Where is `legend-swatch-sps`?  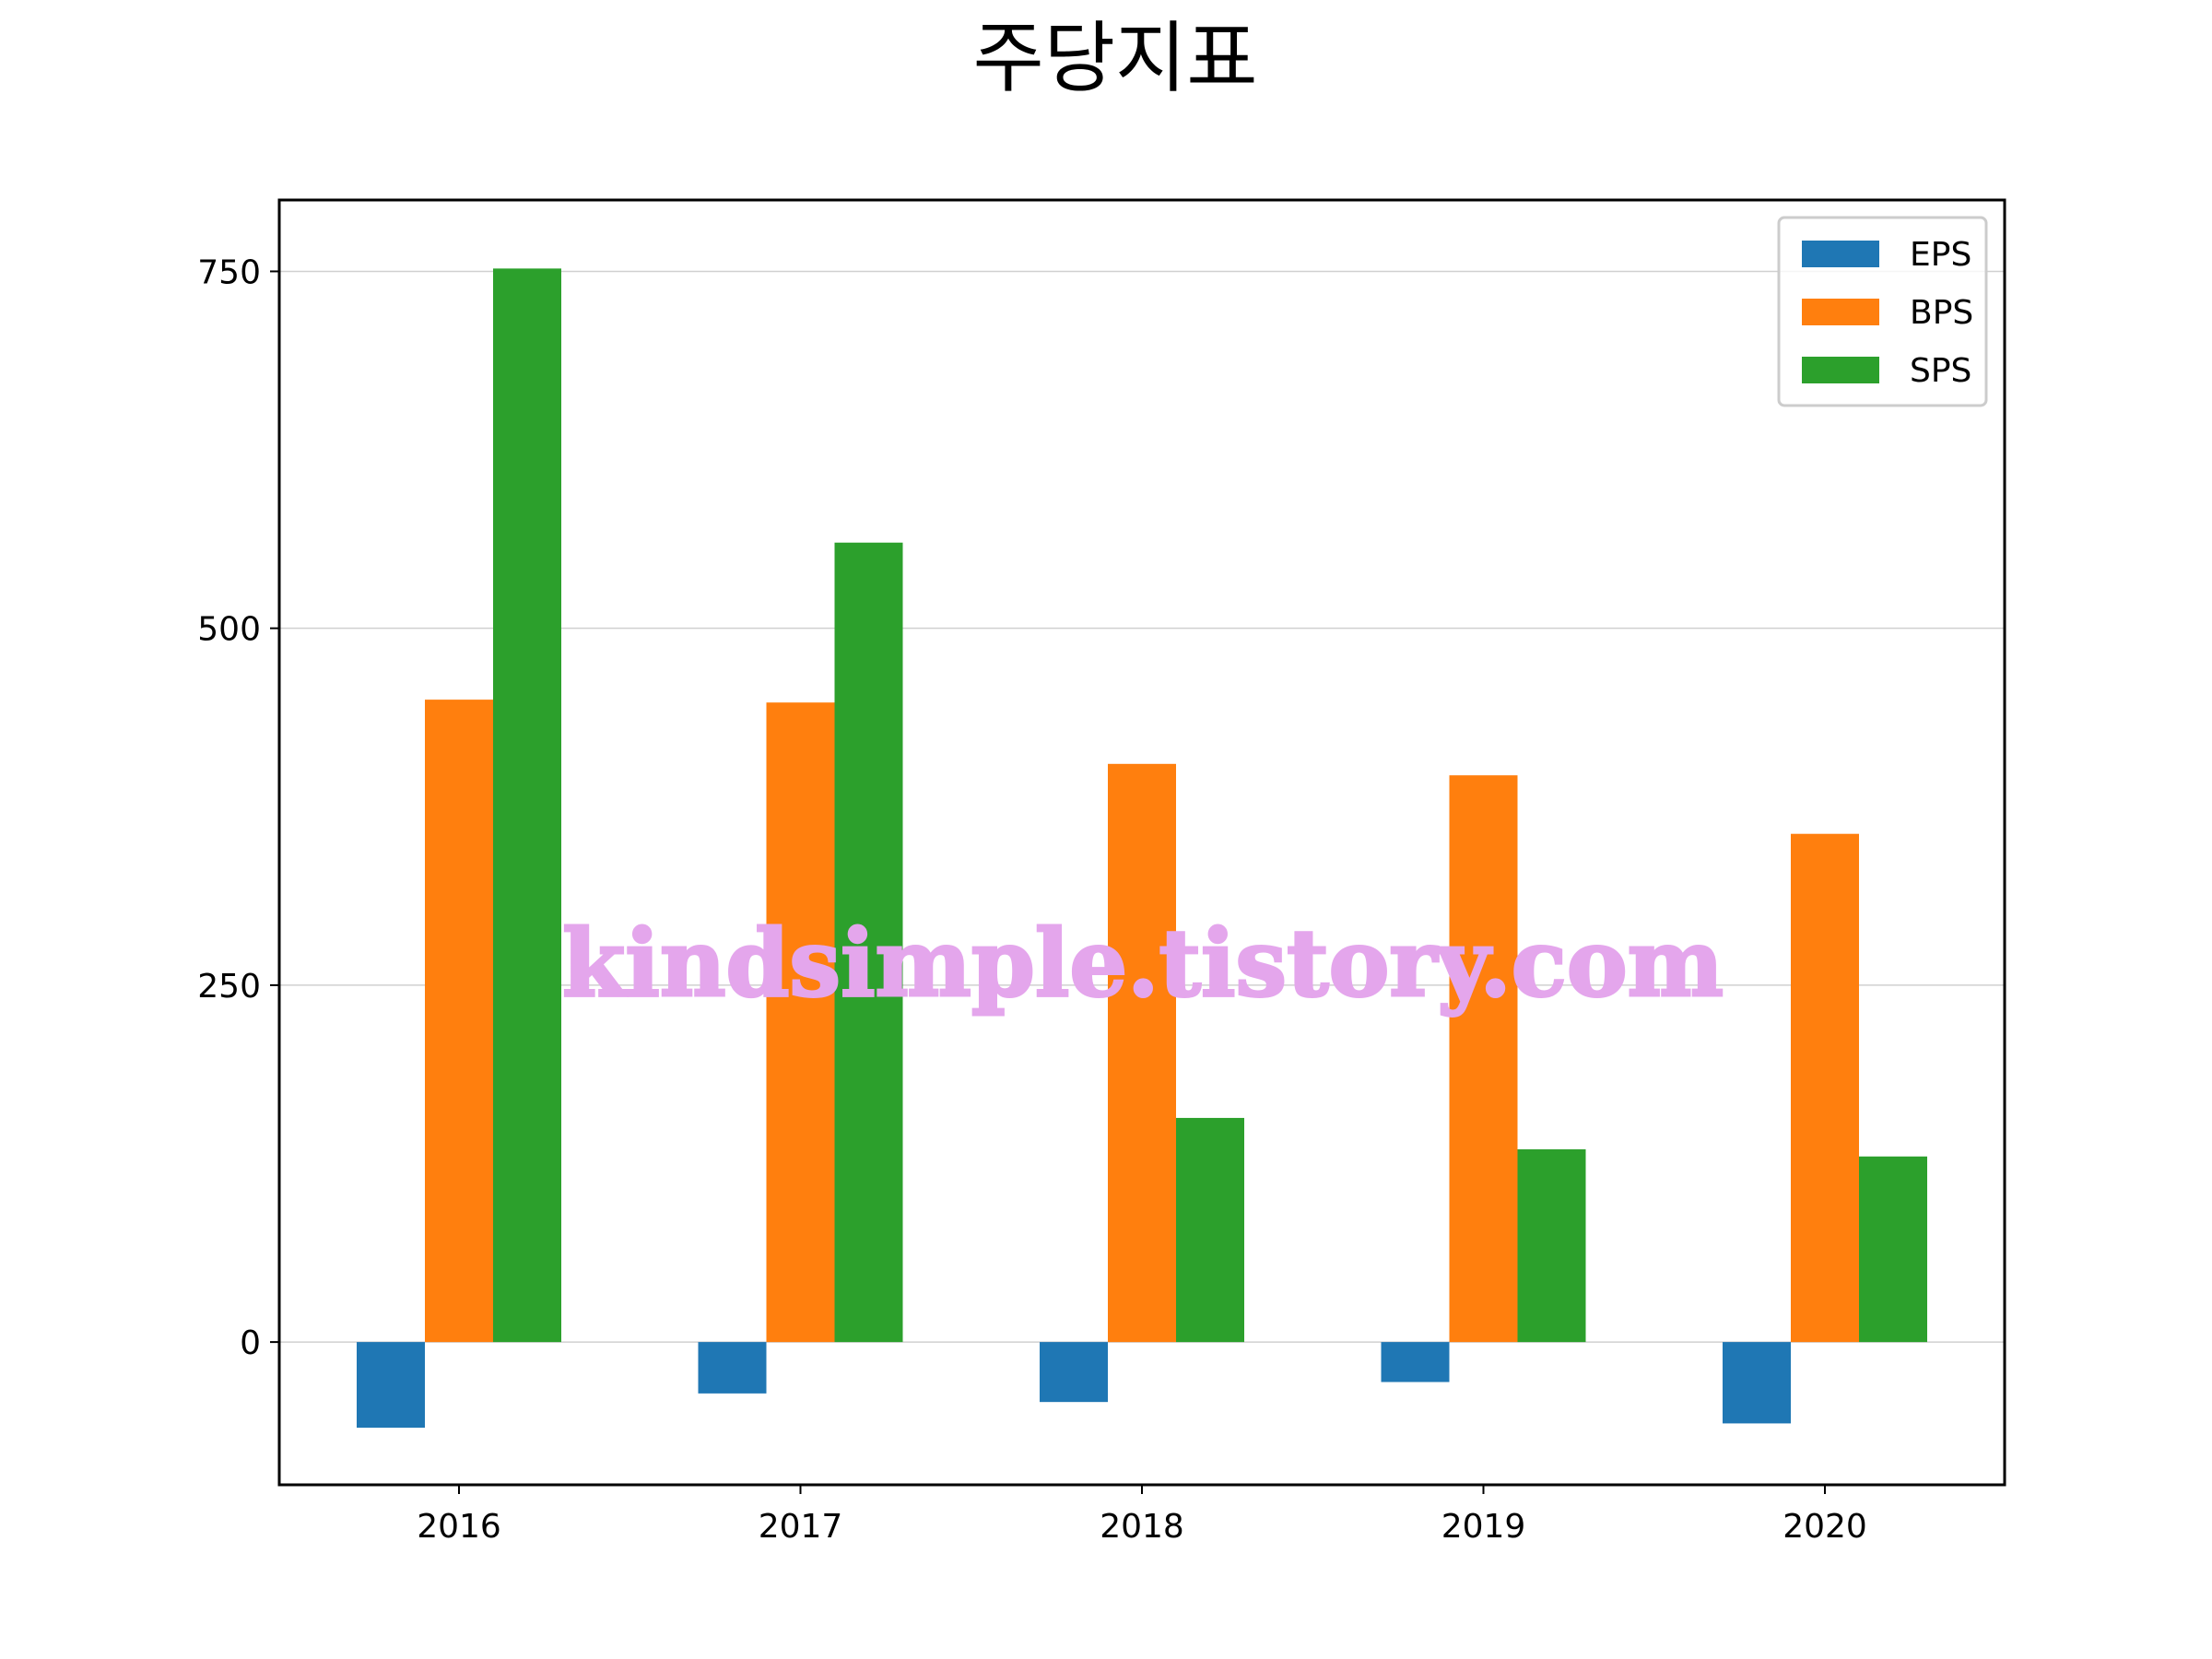
legend-swatch-sps is located at coordinates (1840, 370).